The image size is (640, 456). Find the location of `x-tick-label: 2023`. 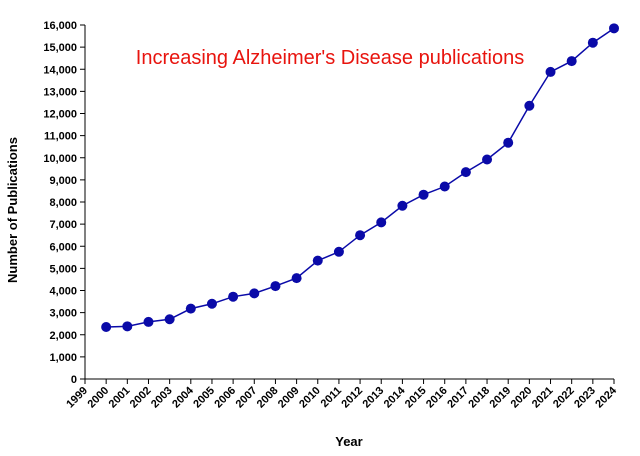

x-tick-label: 2023 is located at coordinates (585, 398).